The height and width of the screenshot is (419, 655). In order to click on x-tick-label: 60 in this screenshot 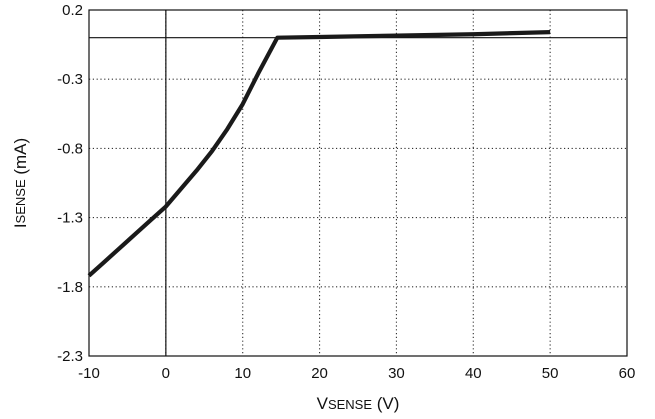, I will do `click(627, 373)`.